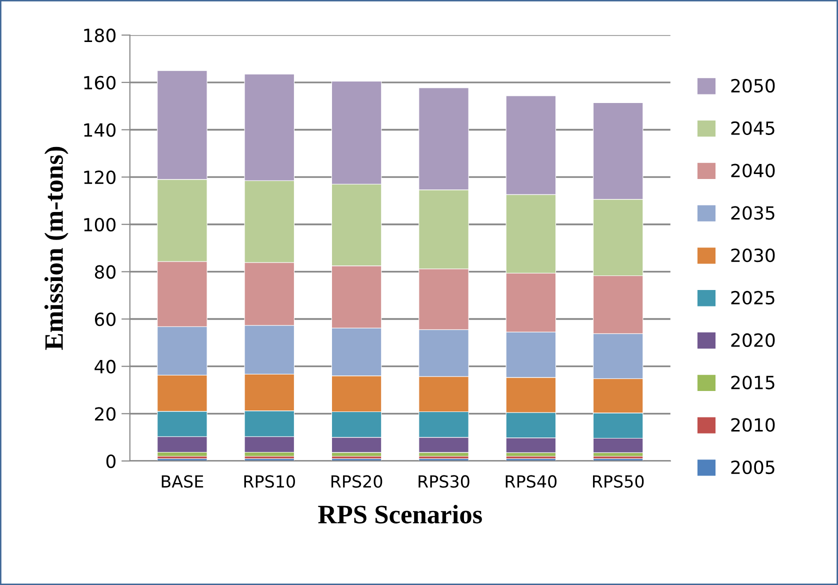 This screenshot has height=585, width=838. What do you see at coordinates (100, 225) in the screenshot?
I see `y-tick-label: 100` at bounding box center [100, 225].